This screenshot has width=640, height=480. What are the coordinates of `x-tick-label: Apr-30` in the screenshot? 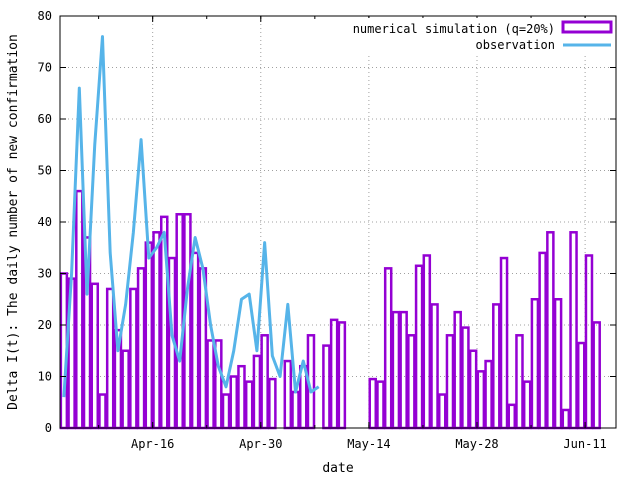 It's located at (260, 444).